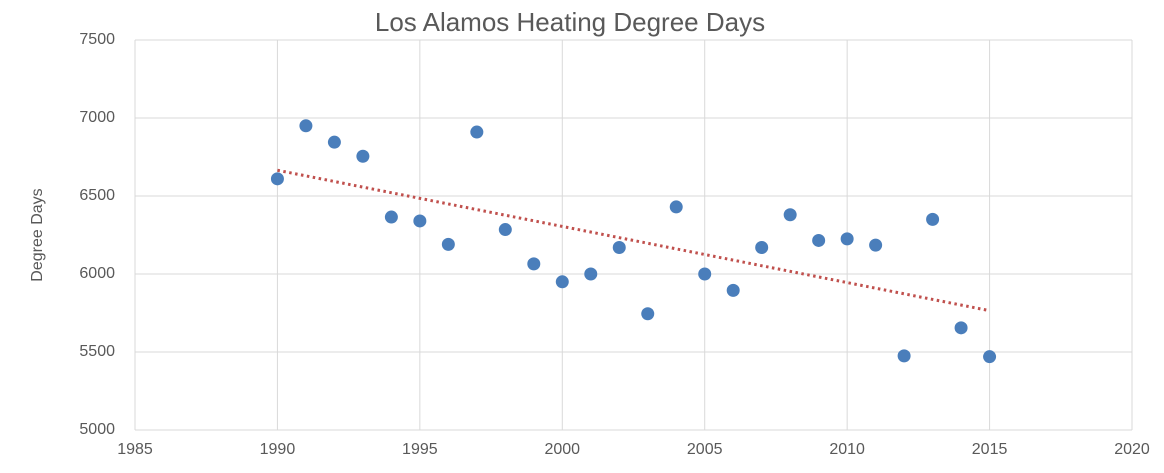 Image resolution: width=1164 pixels, height=473 pixels. What do you see at coordinates (97, 351) in the screenshot?
I see `y-tick-label: 5500` at bounding box center [97, 351].